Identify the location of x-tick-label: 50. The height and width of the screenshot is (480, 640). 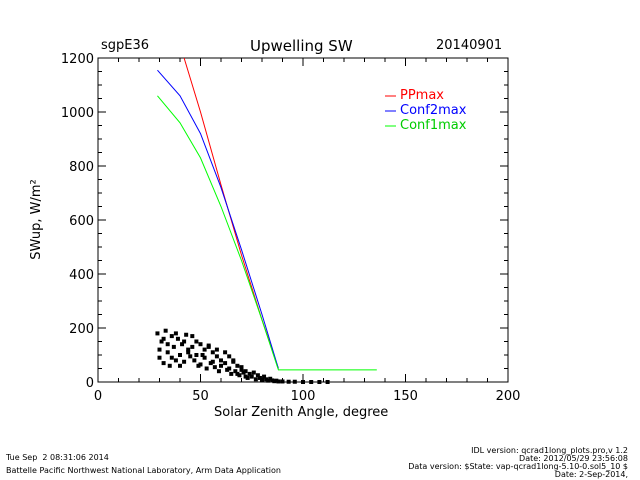
(200, 396).